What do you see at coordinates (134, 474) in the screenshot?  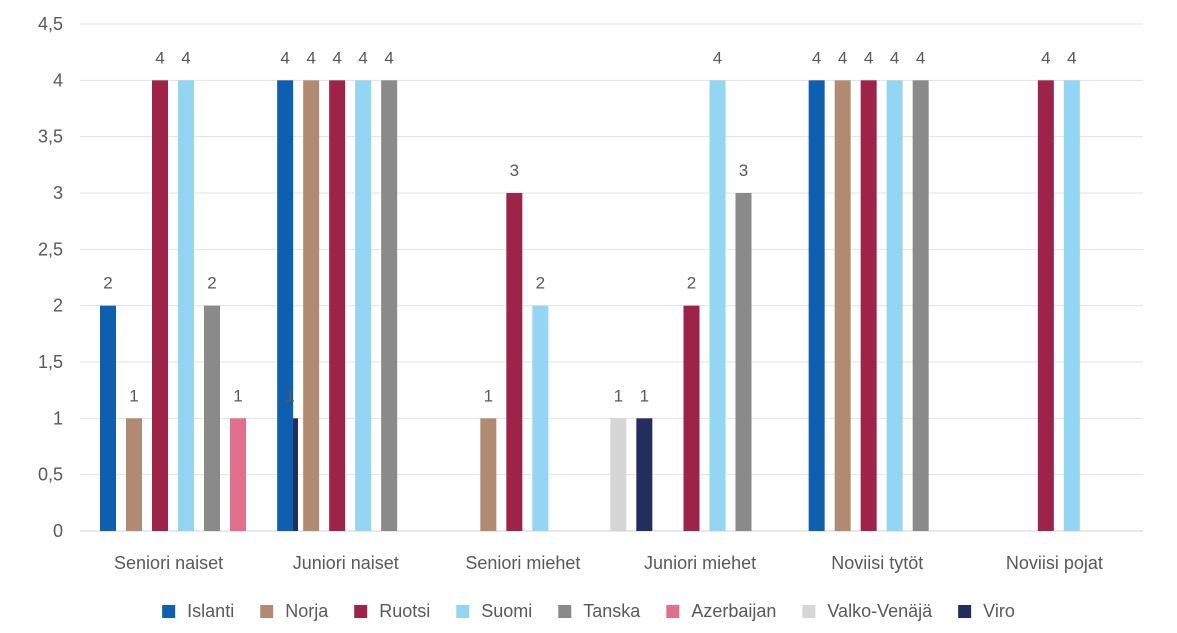 I see `bar-seniori-naiset-norja` at bounding box center [134, 474].